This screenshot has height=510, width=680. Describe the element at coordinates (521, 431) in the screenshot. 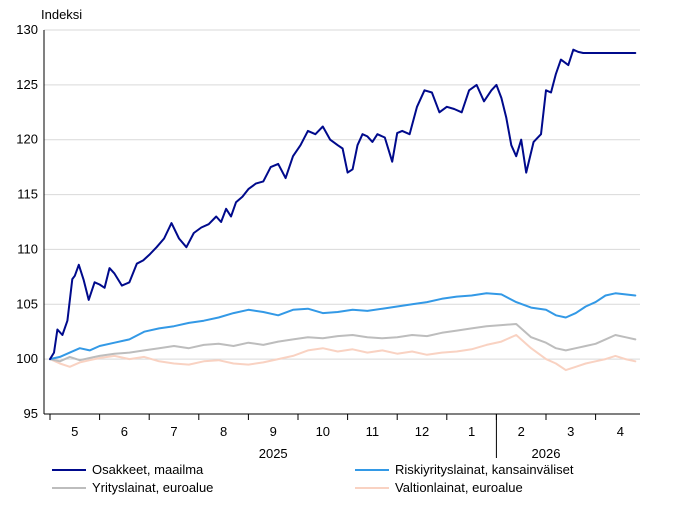

I see `x-tick-label-2: 2` at that location.